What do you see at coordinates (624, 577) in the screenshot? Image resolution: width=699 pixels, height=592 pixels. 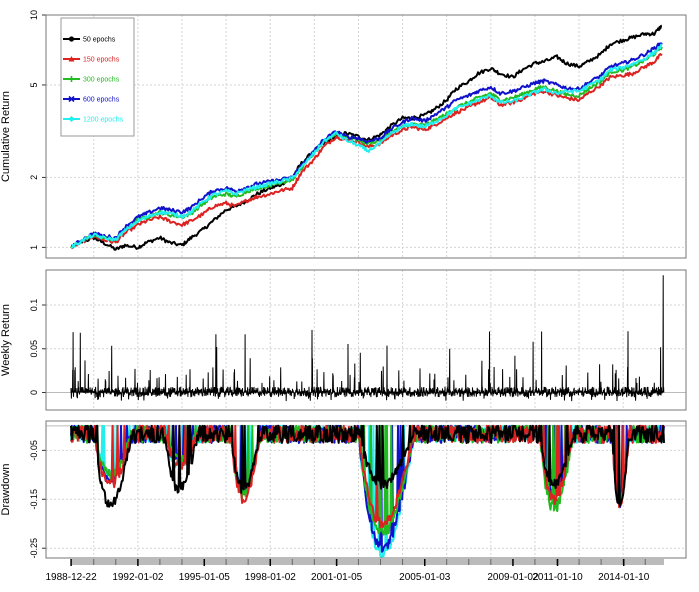 I see `xtick-label-8: 2014-01-10` at bounding box center [624, 577].